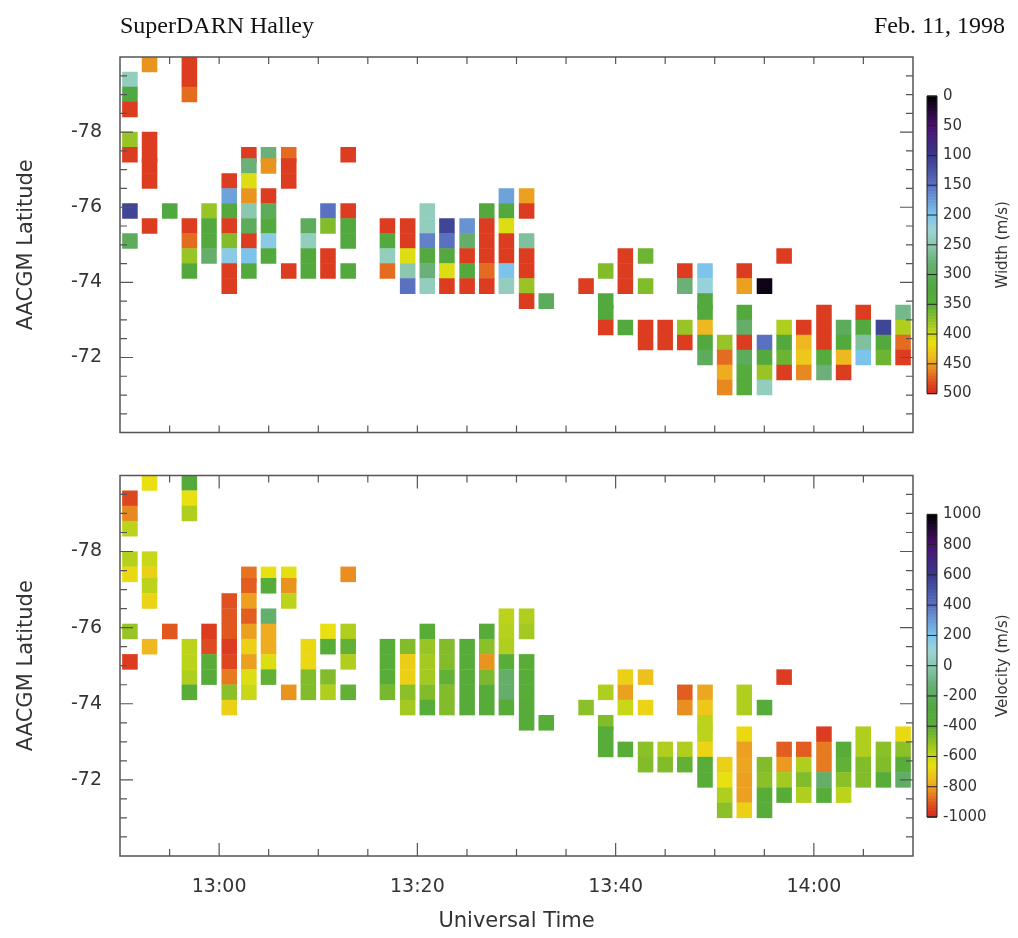 This screenshot has width=1018, height=938. What do you see at coordinates (957, 303) in the screenshot?
I see `color-bar-label: 350` at bounding box center [957, 303].